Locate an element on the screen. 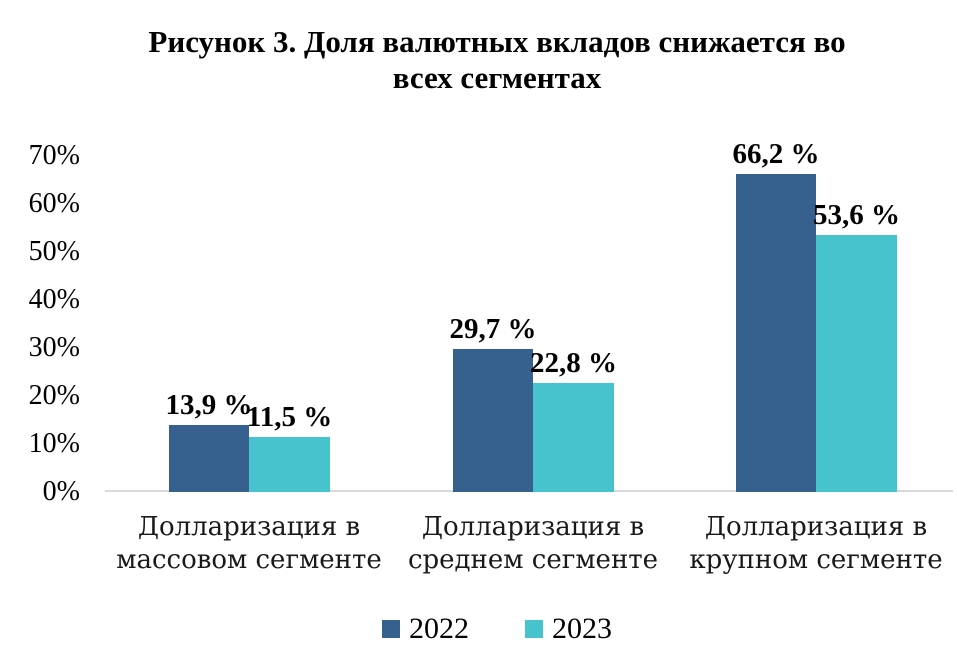 The width and height of the screenshot is (957, 662). y-axis-tick-label: 50% is located at coordinates (54, 251).